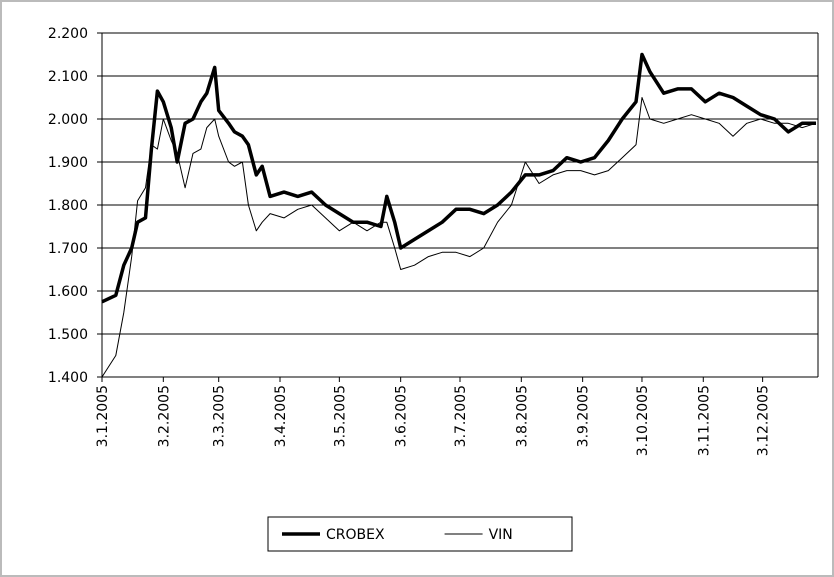  Describe the element at coordinates (68, 120) in the screenshot. I see `y-tick-label: 2.000` at that location.